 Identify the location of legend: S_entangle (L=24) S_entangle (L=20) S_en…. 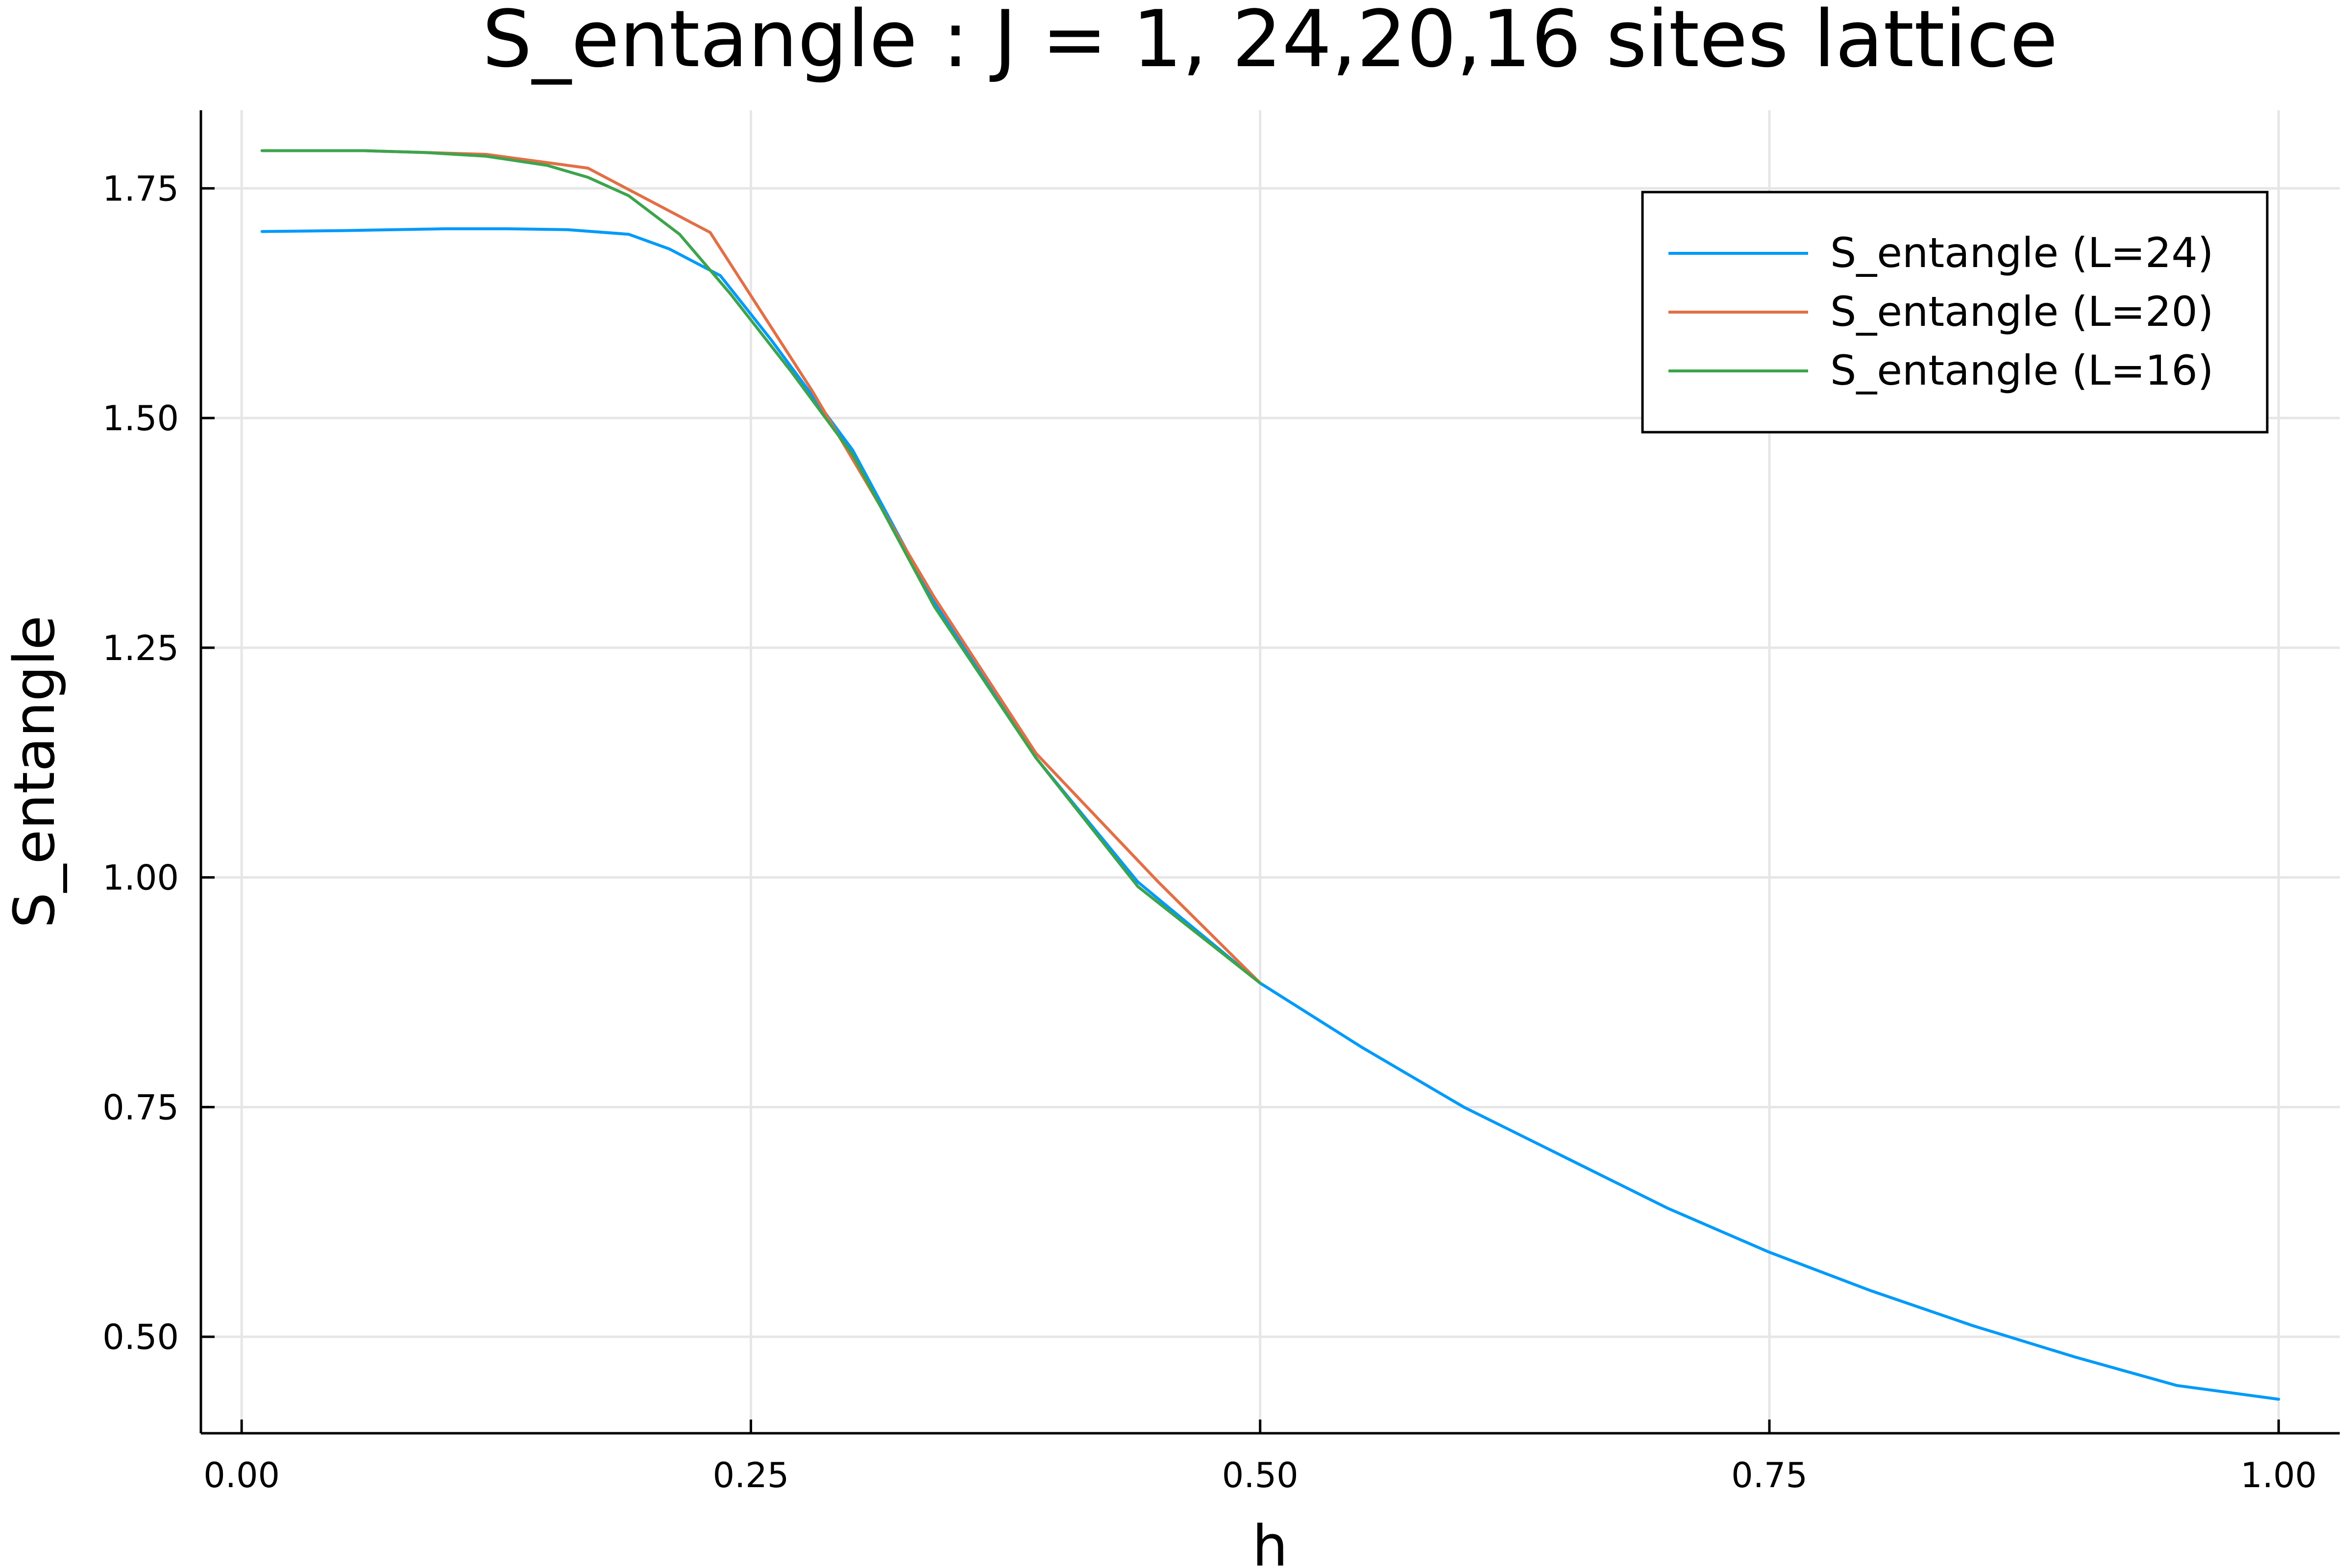
(1954, 312).